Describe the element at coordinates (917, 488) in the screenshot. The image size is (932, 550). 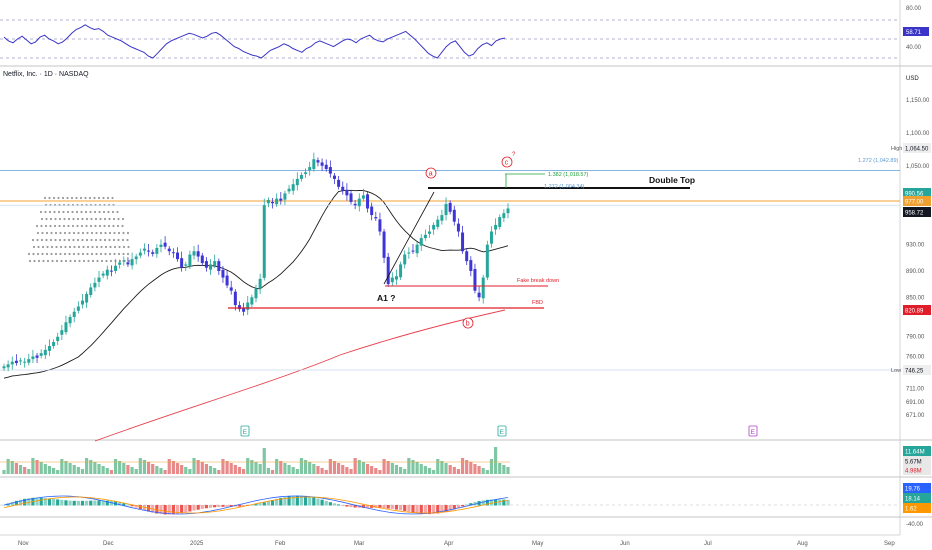
I see `macd-label-1-box` at that location.